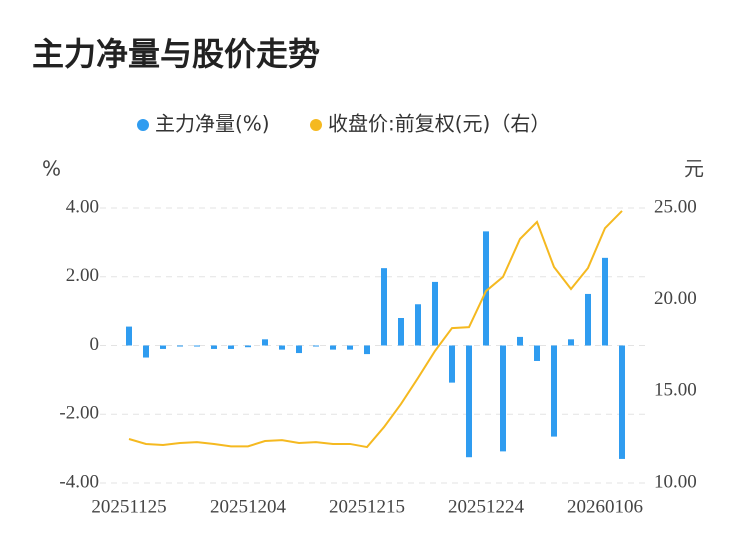 This screenshot has height=558, width=750. What do you see at coordinates (694, 169) in the screenshot?
I see `y2-axis-label: 元` at bounding box center [694, 169].